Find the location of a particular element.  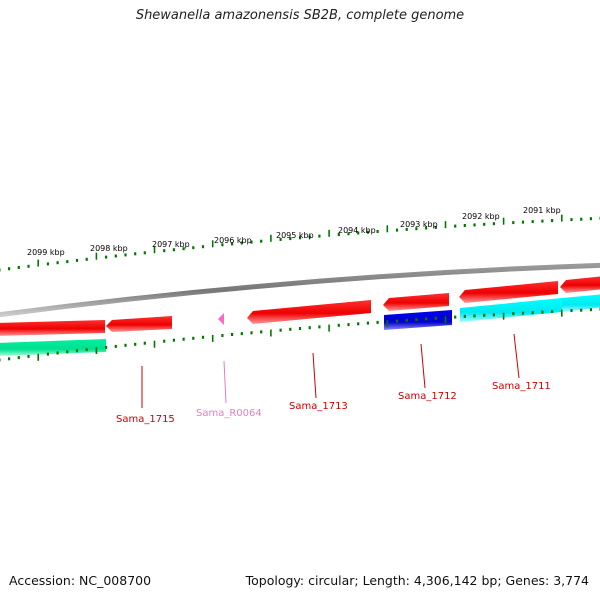

scale-label: 2098 kbp is located at coordinates (109, 248).